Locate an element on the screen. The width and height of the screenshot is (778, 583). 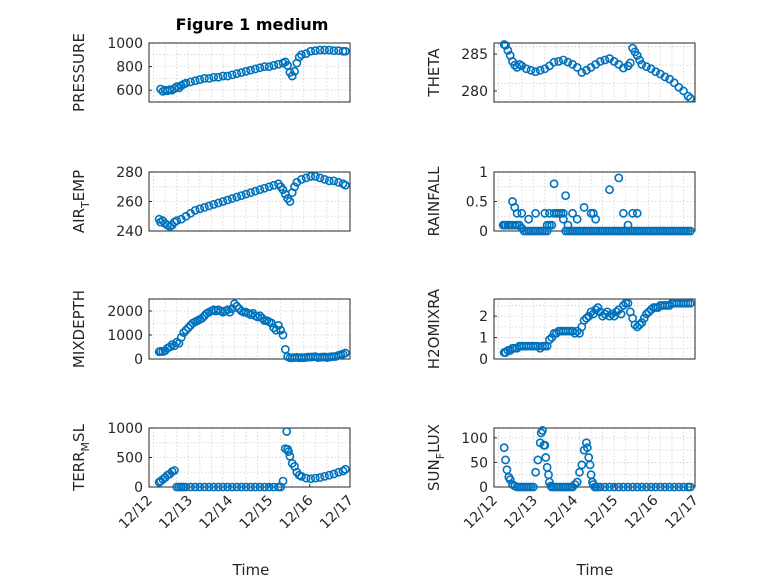
ylabel: AIRTEMP is located at coordinates (81, 201).